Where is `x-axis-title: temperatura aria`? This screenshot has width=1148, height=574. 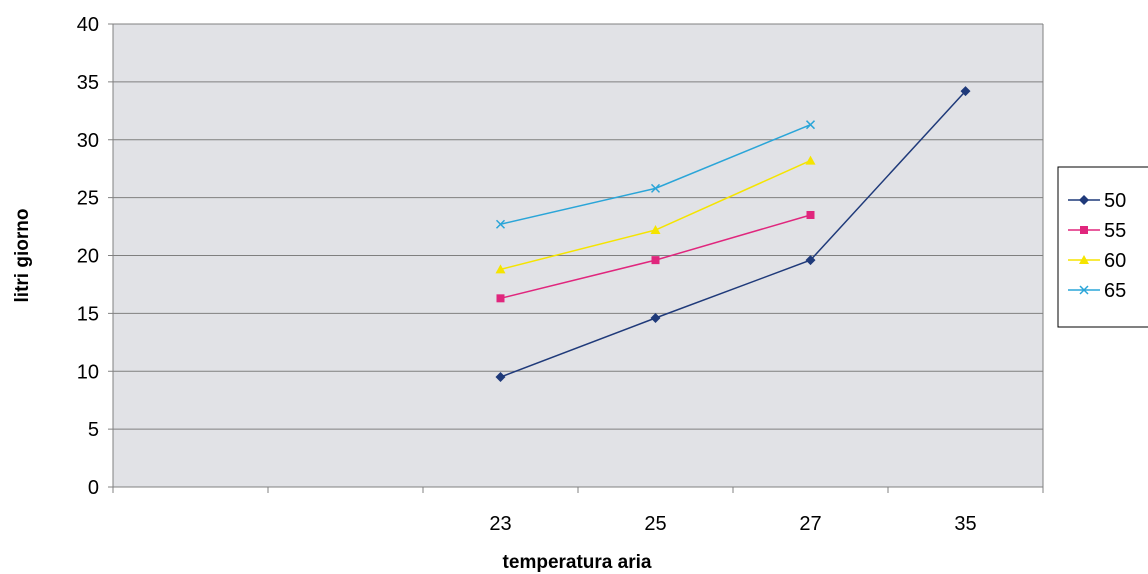
x-axis-title: temperatura aria is located at coordinates (577, 562).